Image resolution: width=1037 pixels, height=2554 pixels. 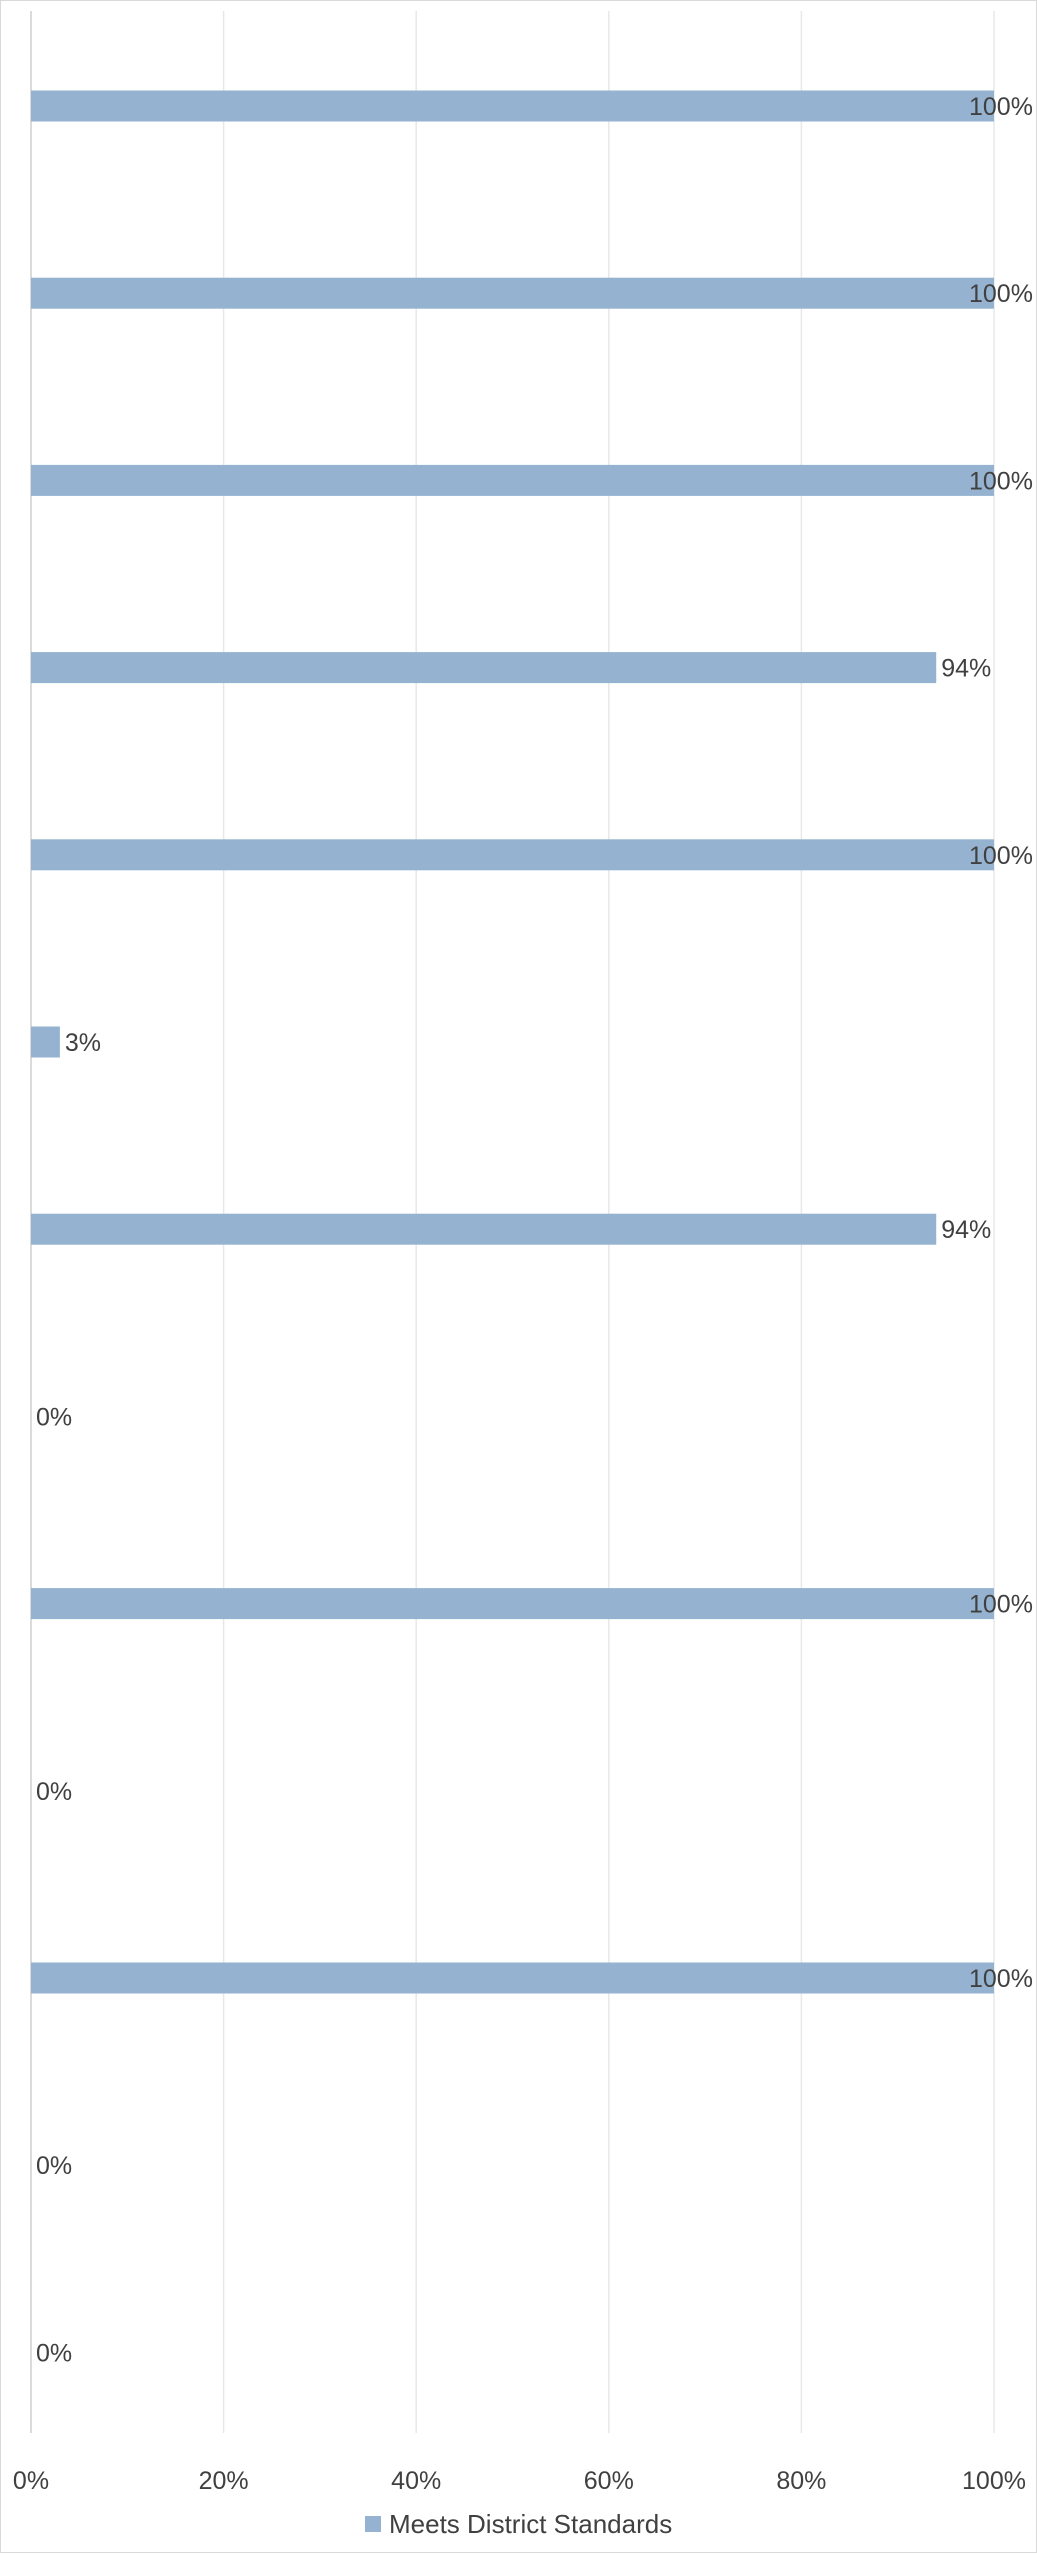 I want to click on x-tick-label: 40%, so click(x=416, y=2481).